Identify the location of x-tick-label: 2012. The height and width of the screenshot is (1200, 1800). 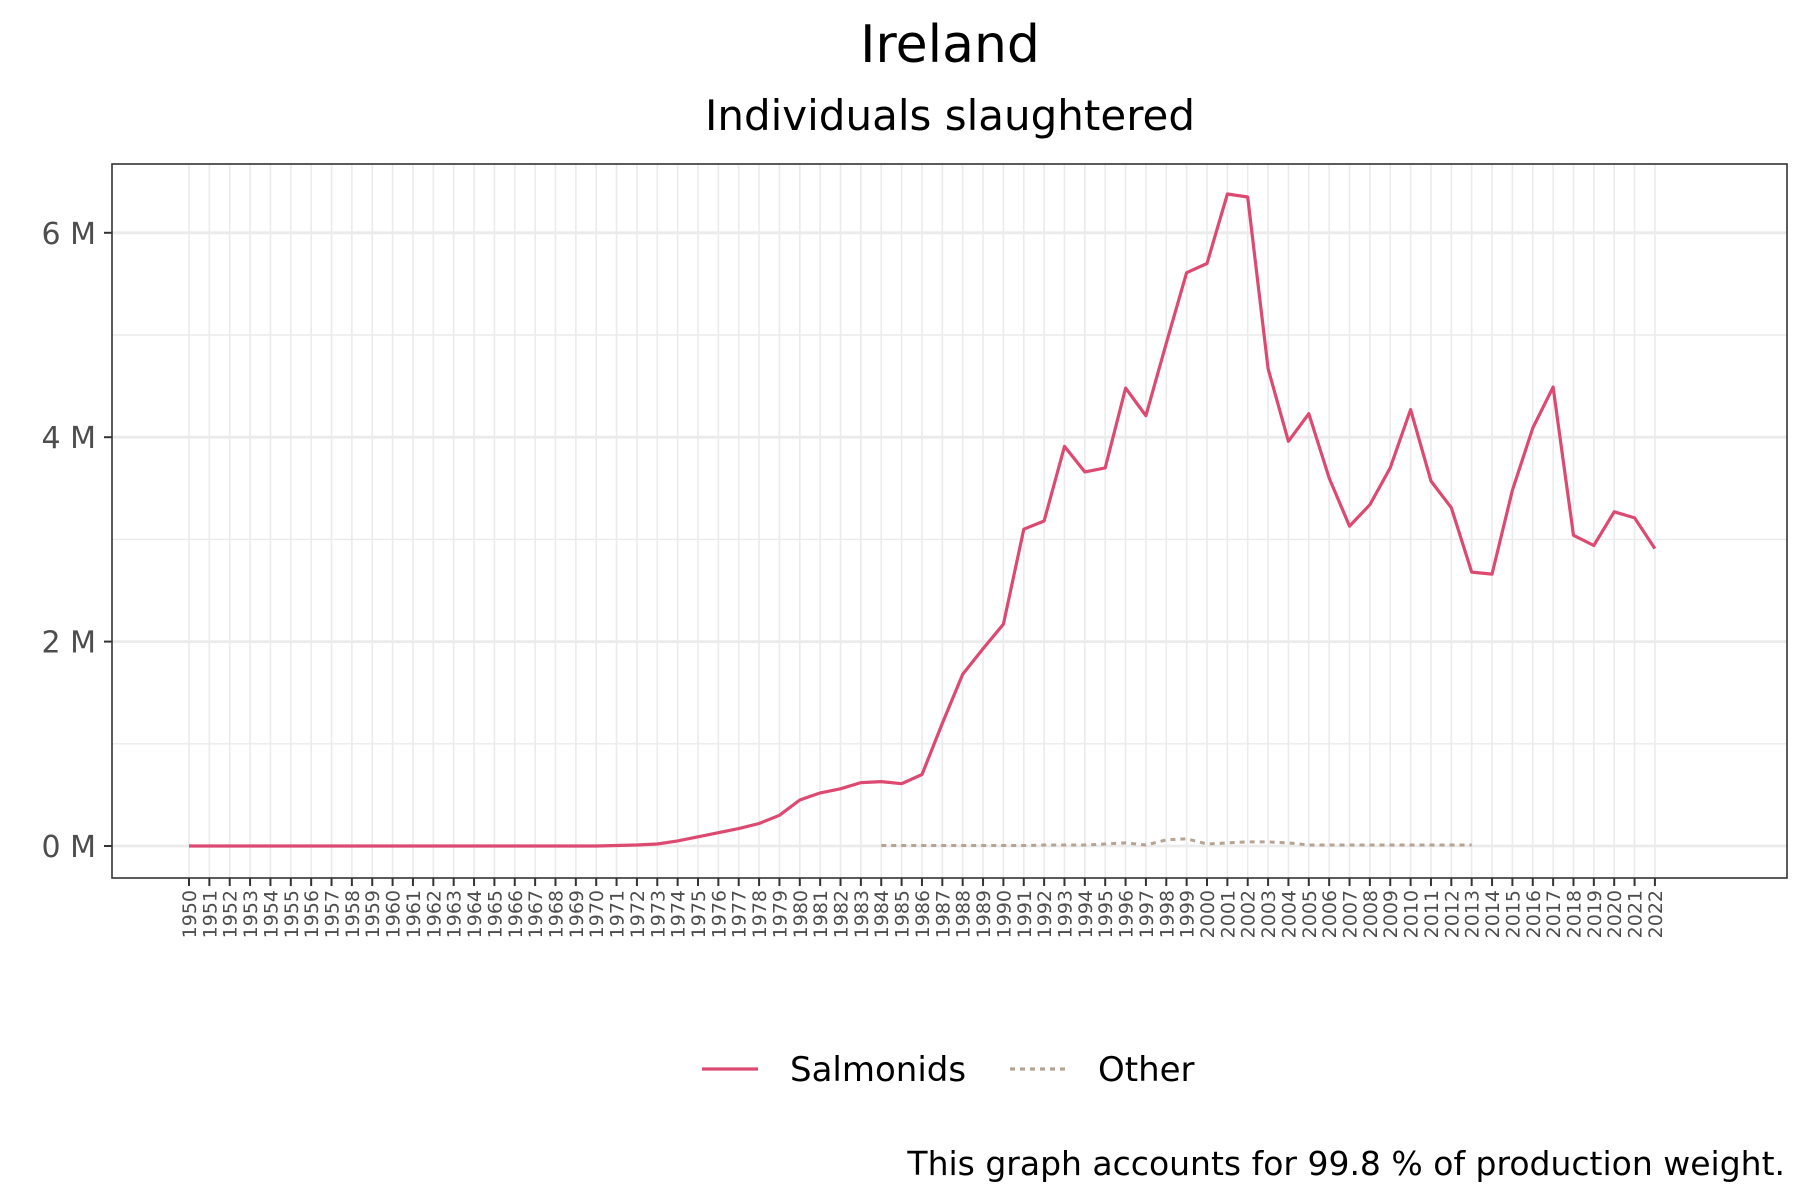
(1452, 914).